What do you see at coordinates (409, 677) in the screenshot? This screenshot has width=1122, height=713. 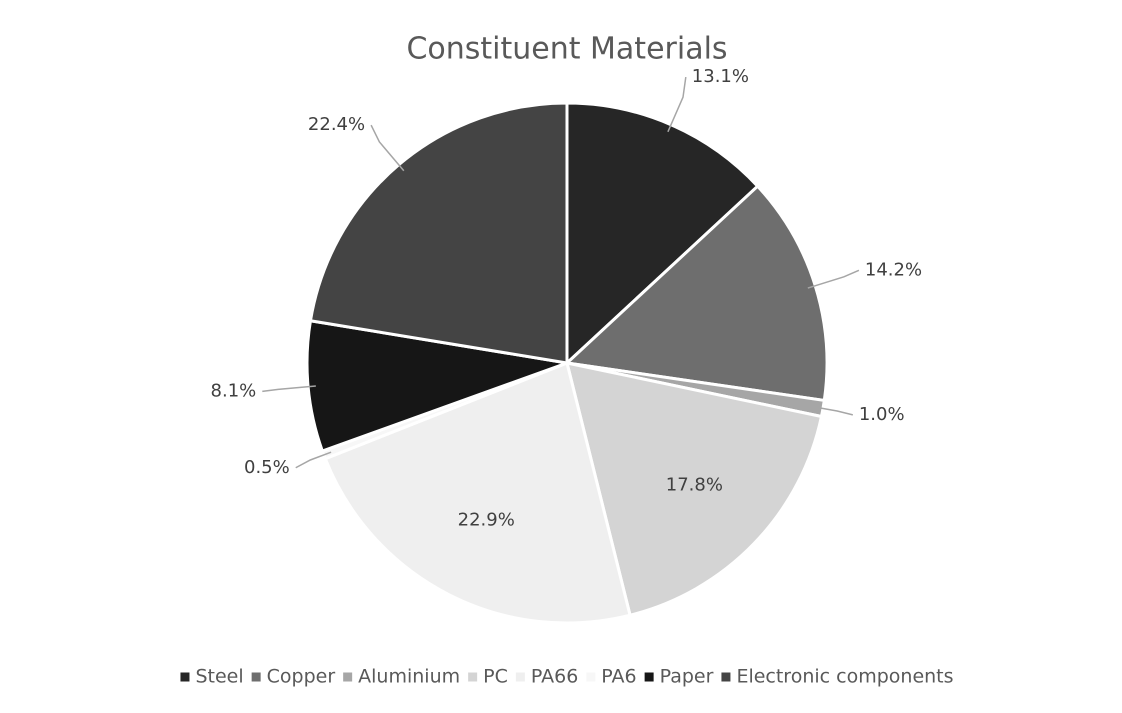 I see `legend-label: Aluminium` at bounding box center [409, 677].